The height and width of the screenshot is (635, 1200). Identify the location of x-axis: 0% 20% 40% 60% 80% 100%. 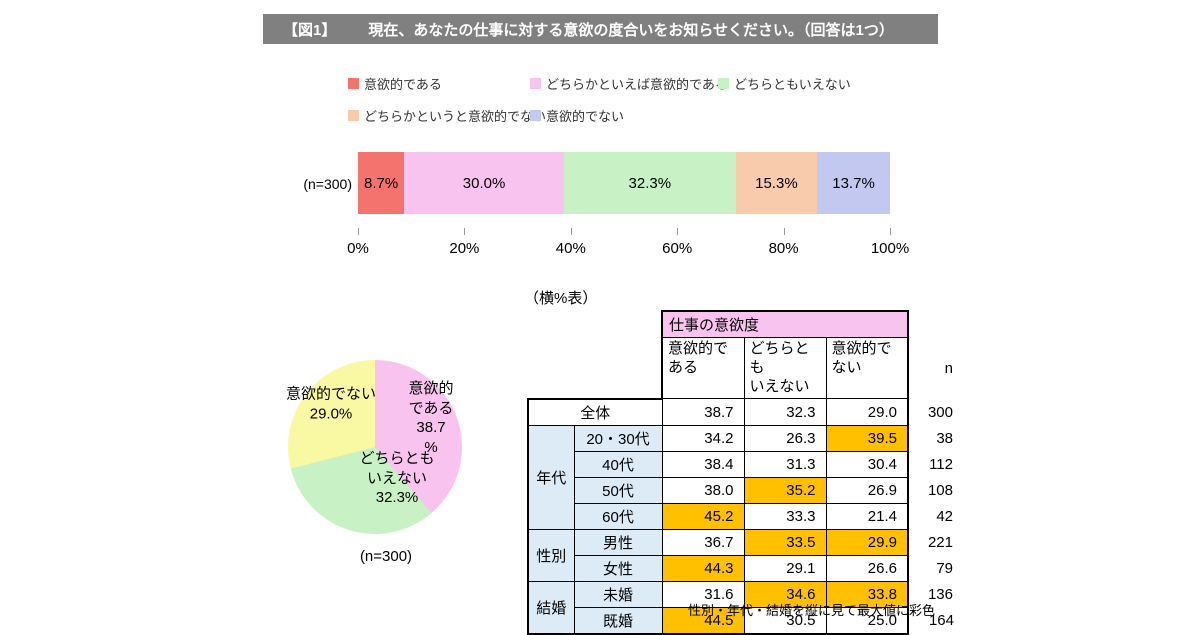
(628, 239).